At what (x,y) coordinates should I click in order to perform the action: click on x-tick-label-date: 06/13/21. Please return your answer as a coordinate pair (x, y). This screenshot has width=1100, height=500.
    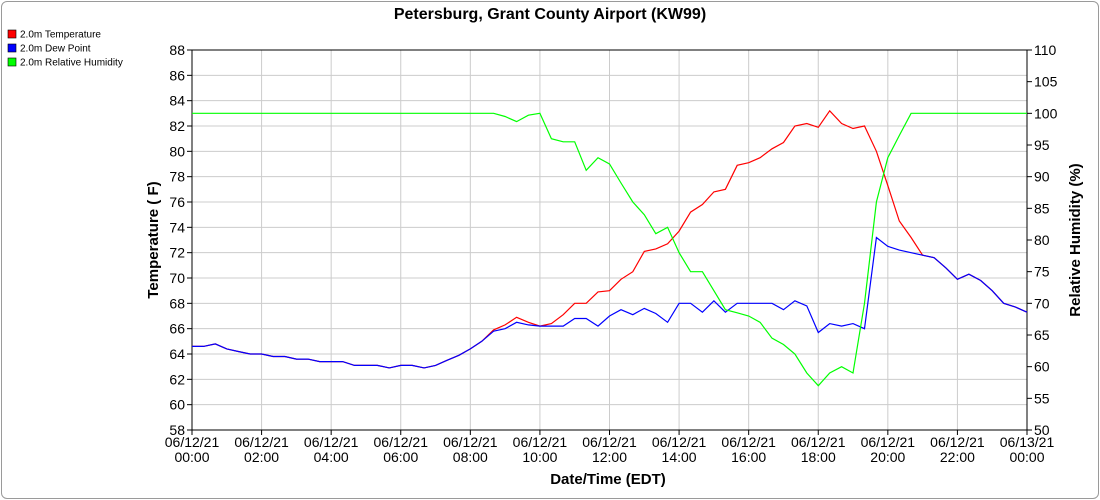
    Looking at the image, I should click on (1027, 442).